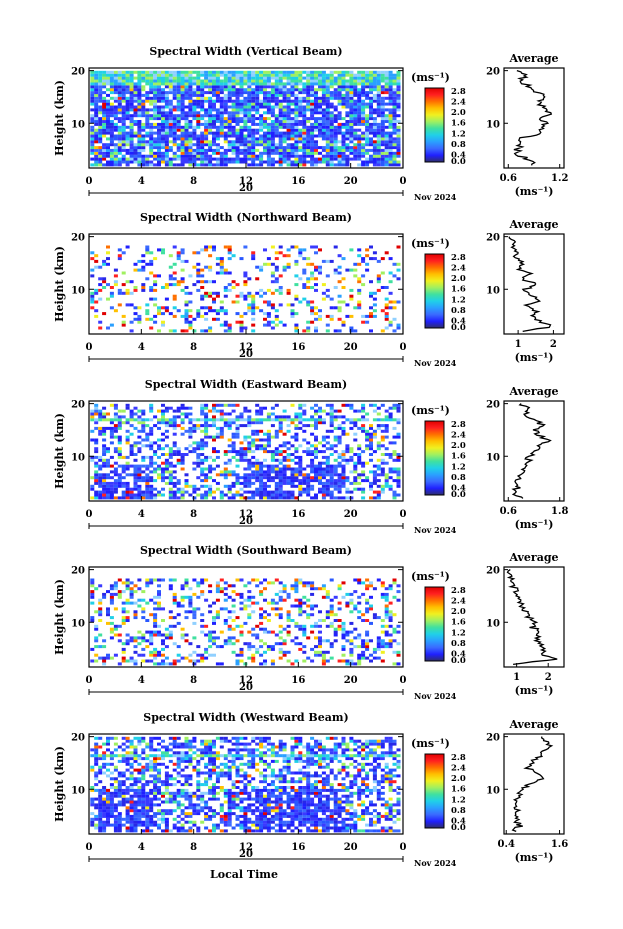 The width and height of the screenshot is (623, 929). I want to click on average-y-tick-label: 20, so click(493, 238).